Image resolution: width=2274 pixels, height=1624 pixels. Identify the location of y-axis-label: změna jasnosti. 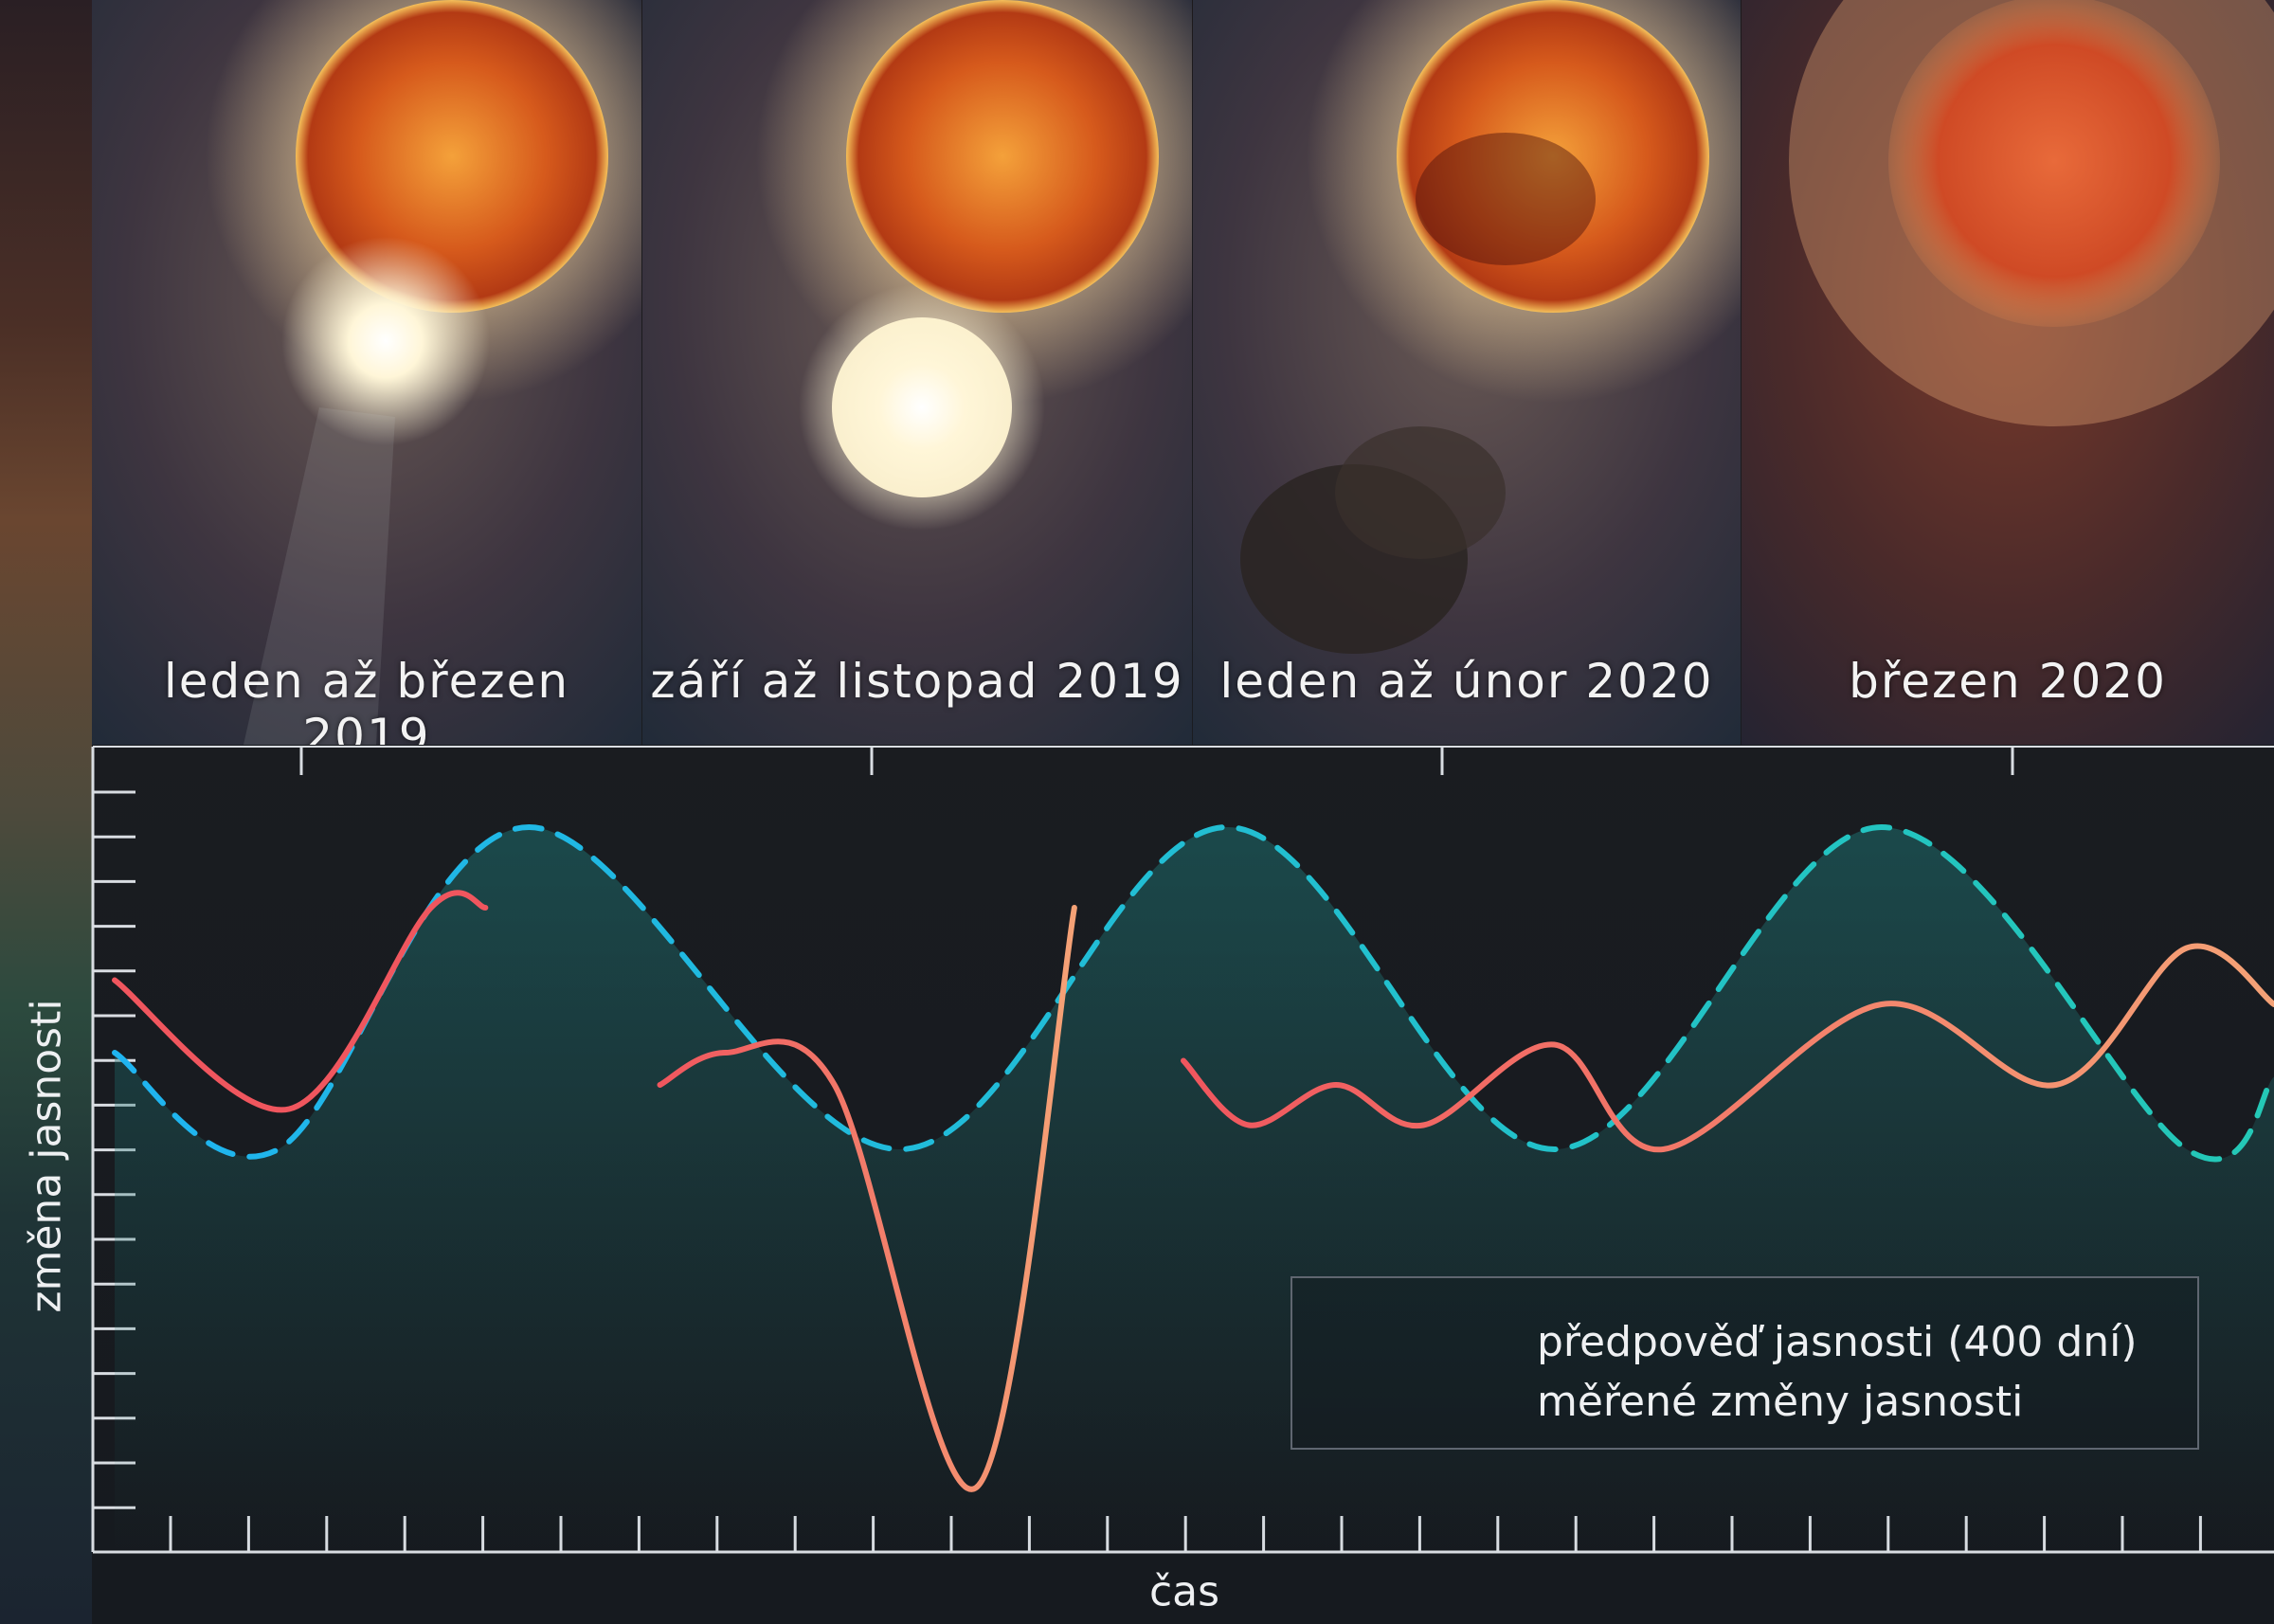
(46, 1156).